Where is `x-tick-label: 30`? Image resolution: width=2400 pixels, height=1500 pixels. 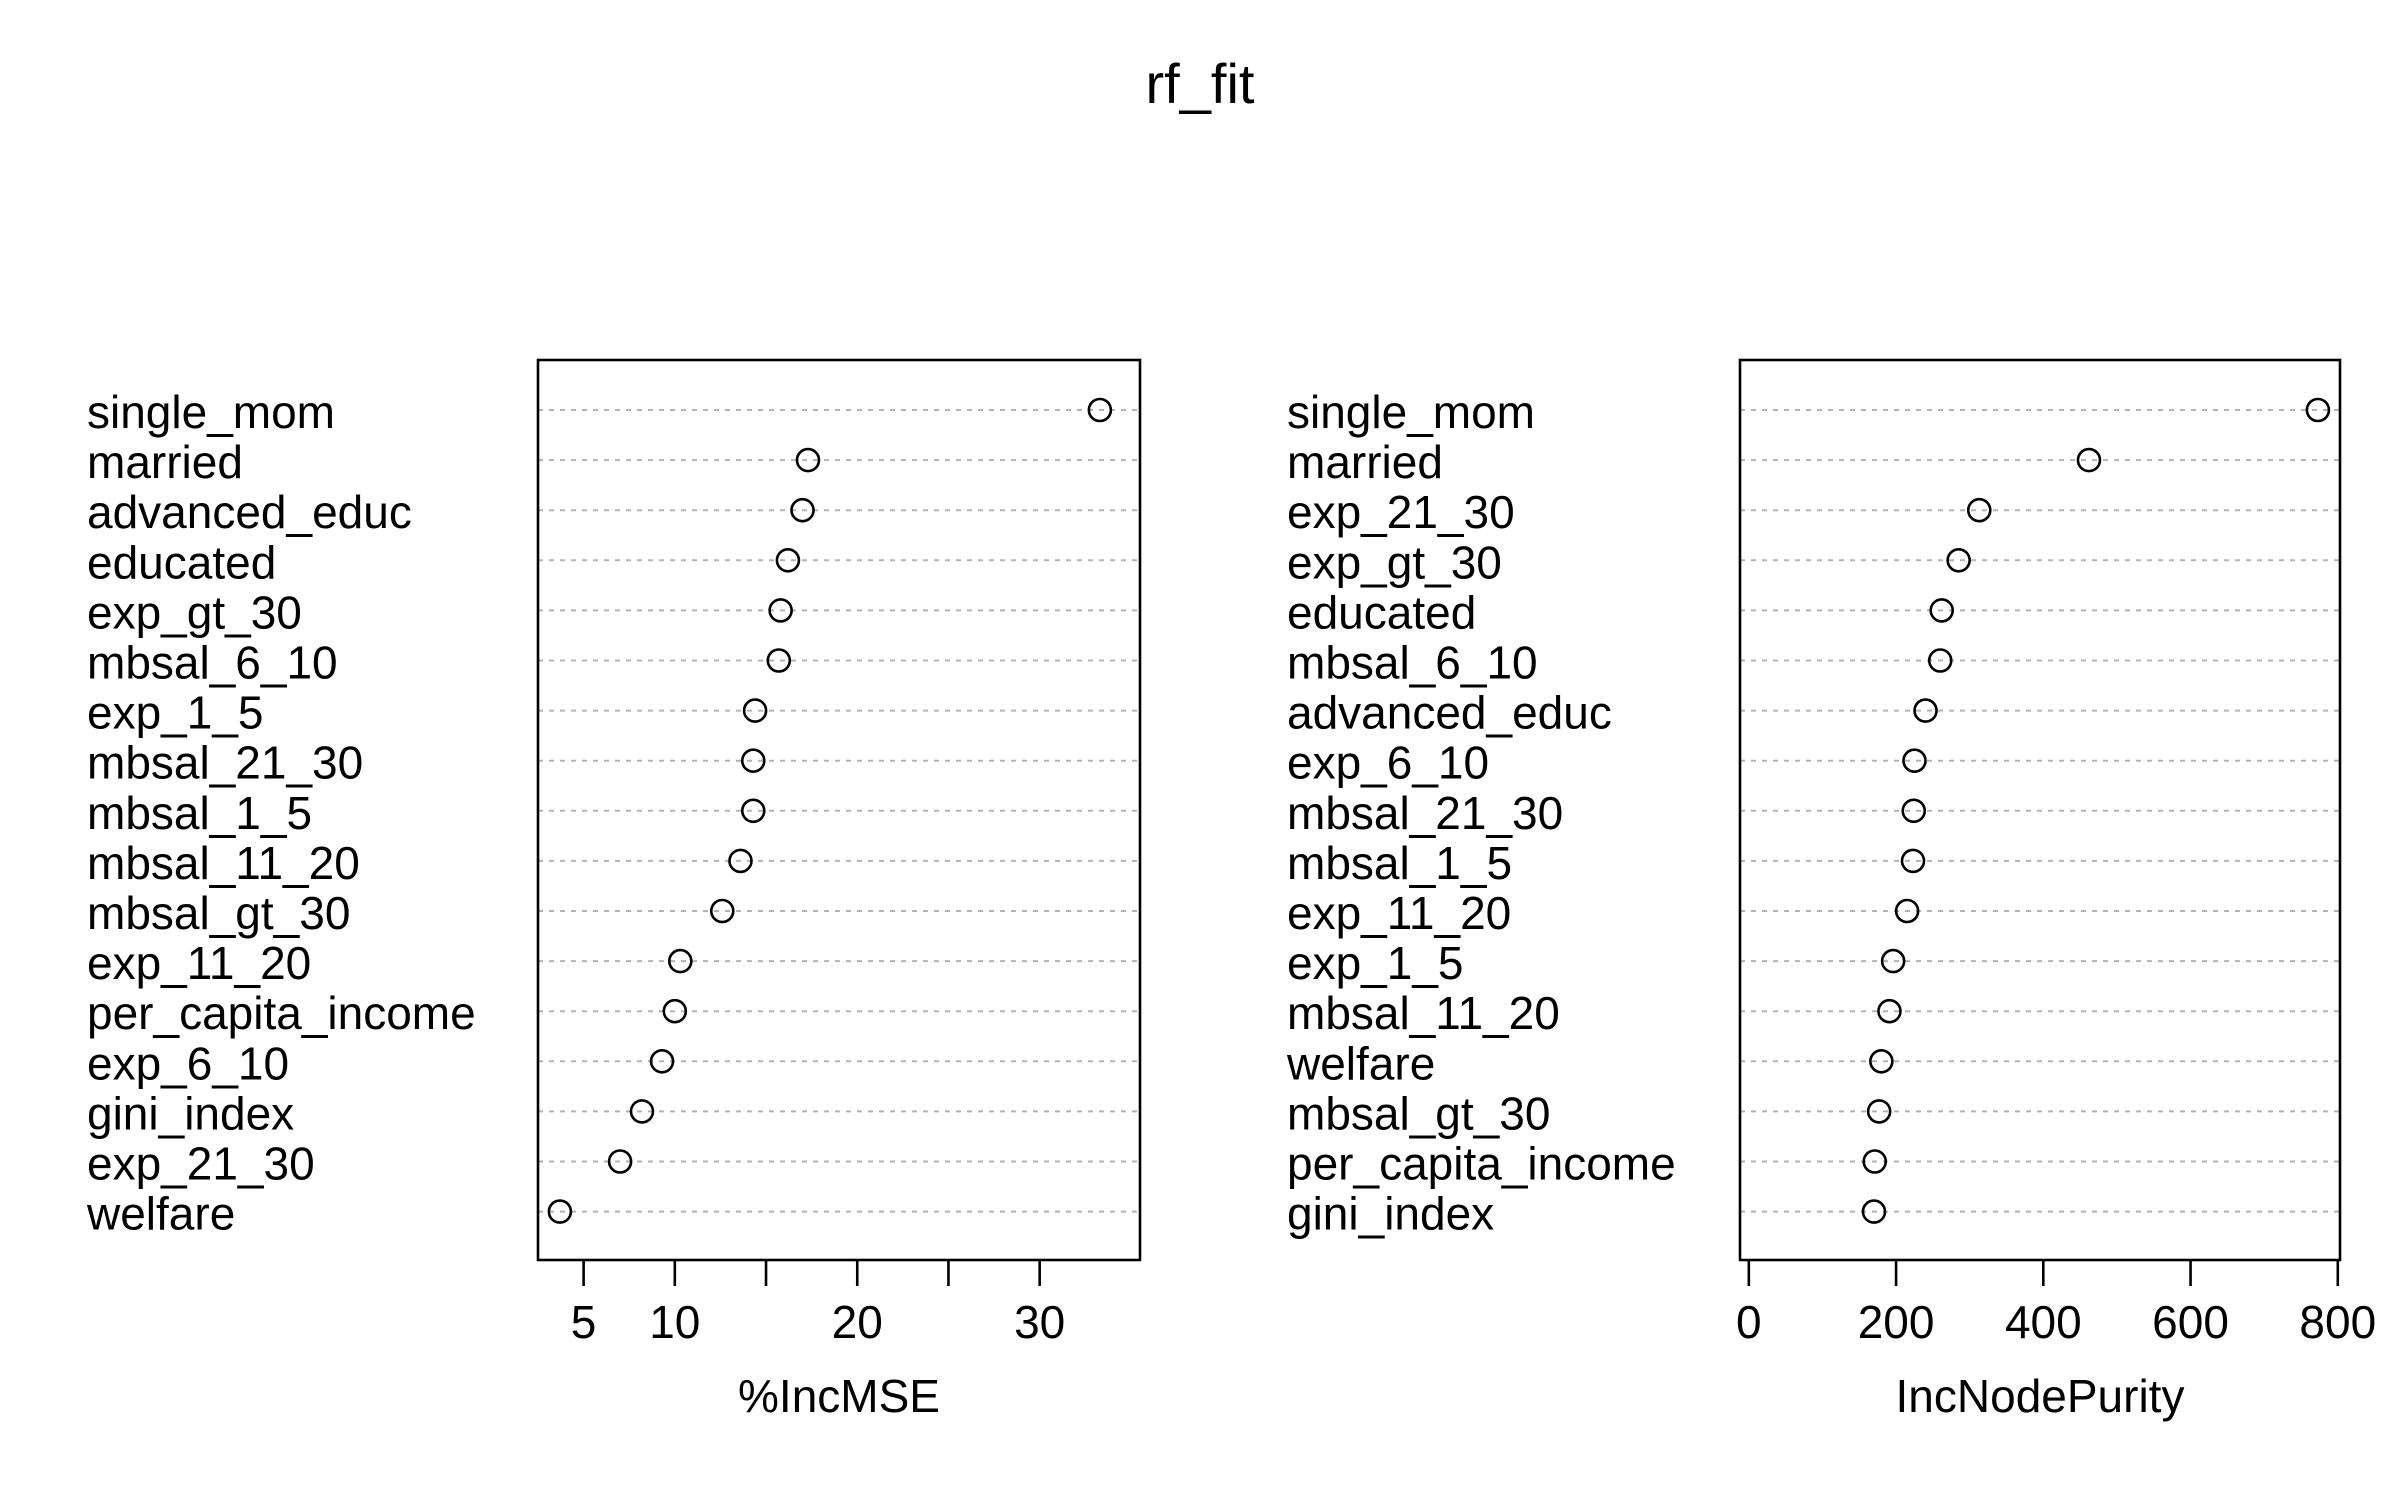
x-tick-label: 30 is located at coordinates (1039, 1322).